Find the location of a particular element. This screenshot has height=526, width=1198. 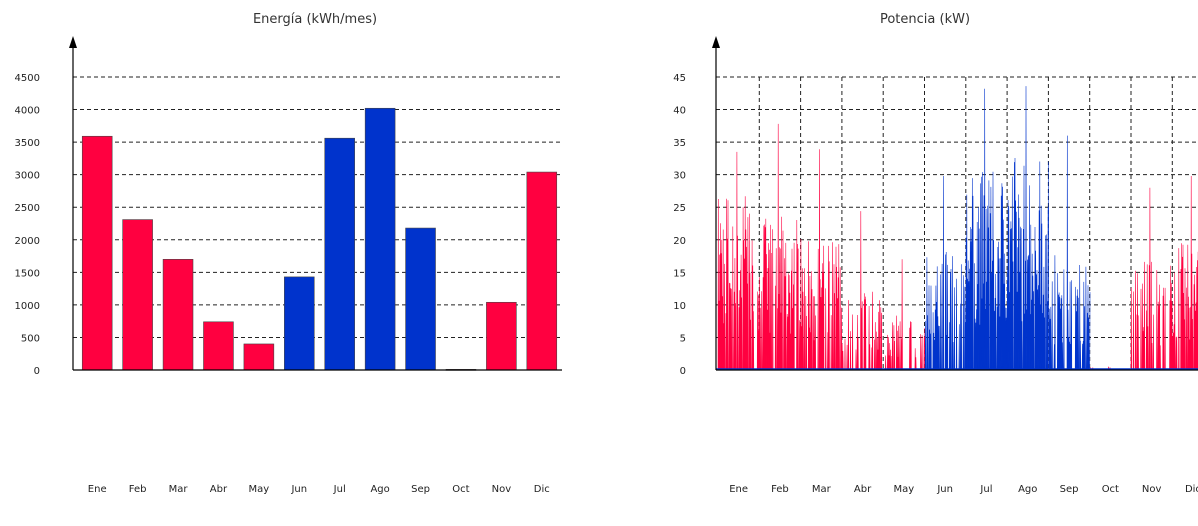

power-chart-title: Potencia (kW) is located at coordinates (925, 19).